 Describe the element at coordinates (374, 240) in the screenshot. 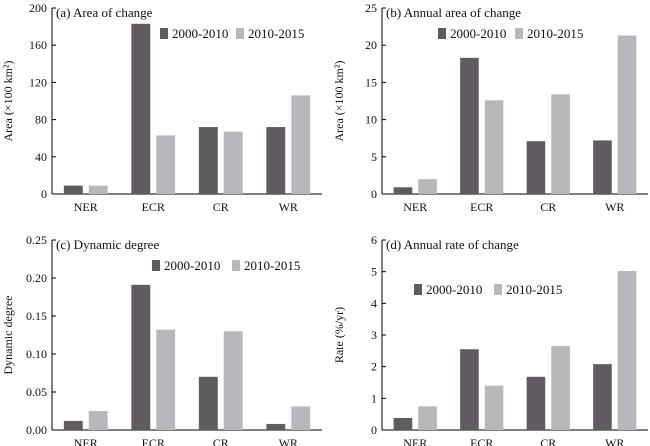

I see `y-tick-label: 6` at that location.